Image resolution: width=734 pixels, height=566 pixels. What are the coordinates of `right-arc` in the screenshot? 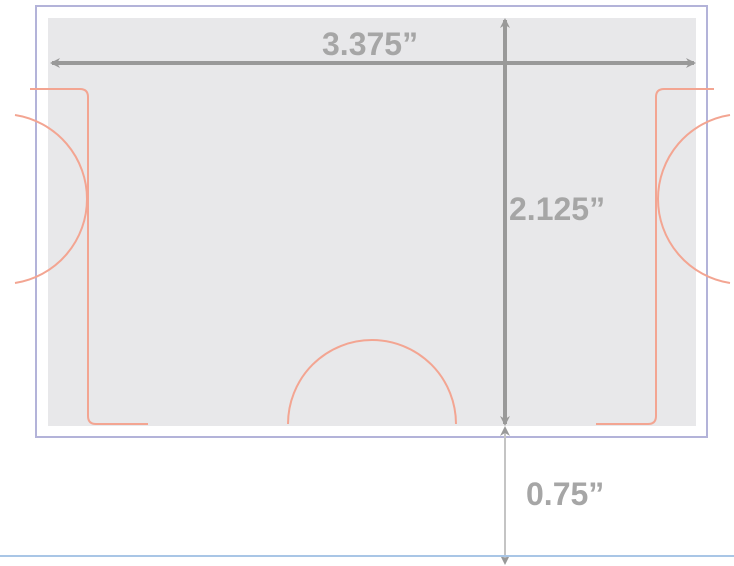 It's located at (694, 199).